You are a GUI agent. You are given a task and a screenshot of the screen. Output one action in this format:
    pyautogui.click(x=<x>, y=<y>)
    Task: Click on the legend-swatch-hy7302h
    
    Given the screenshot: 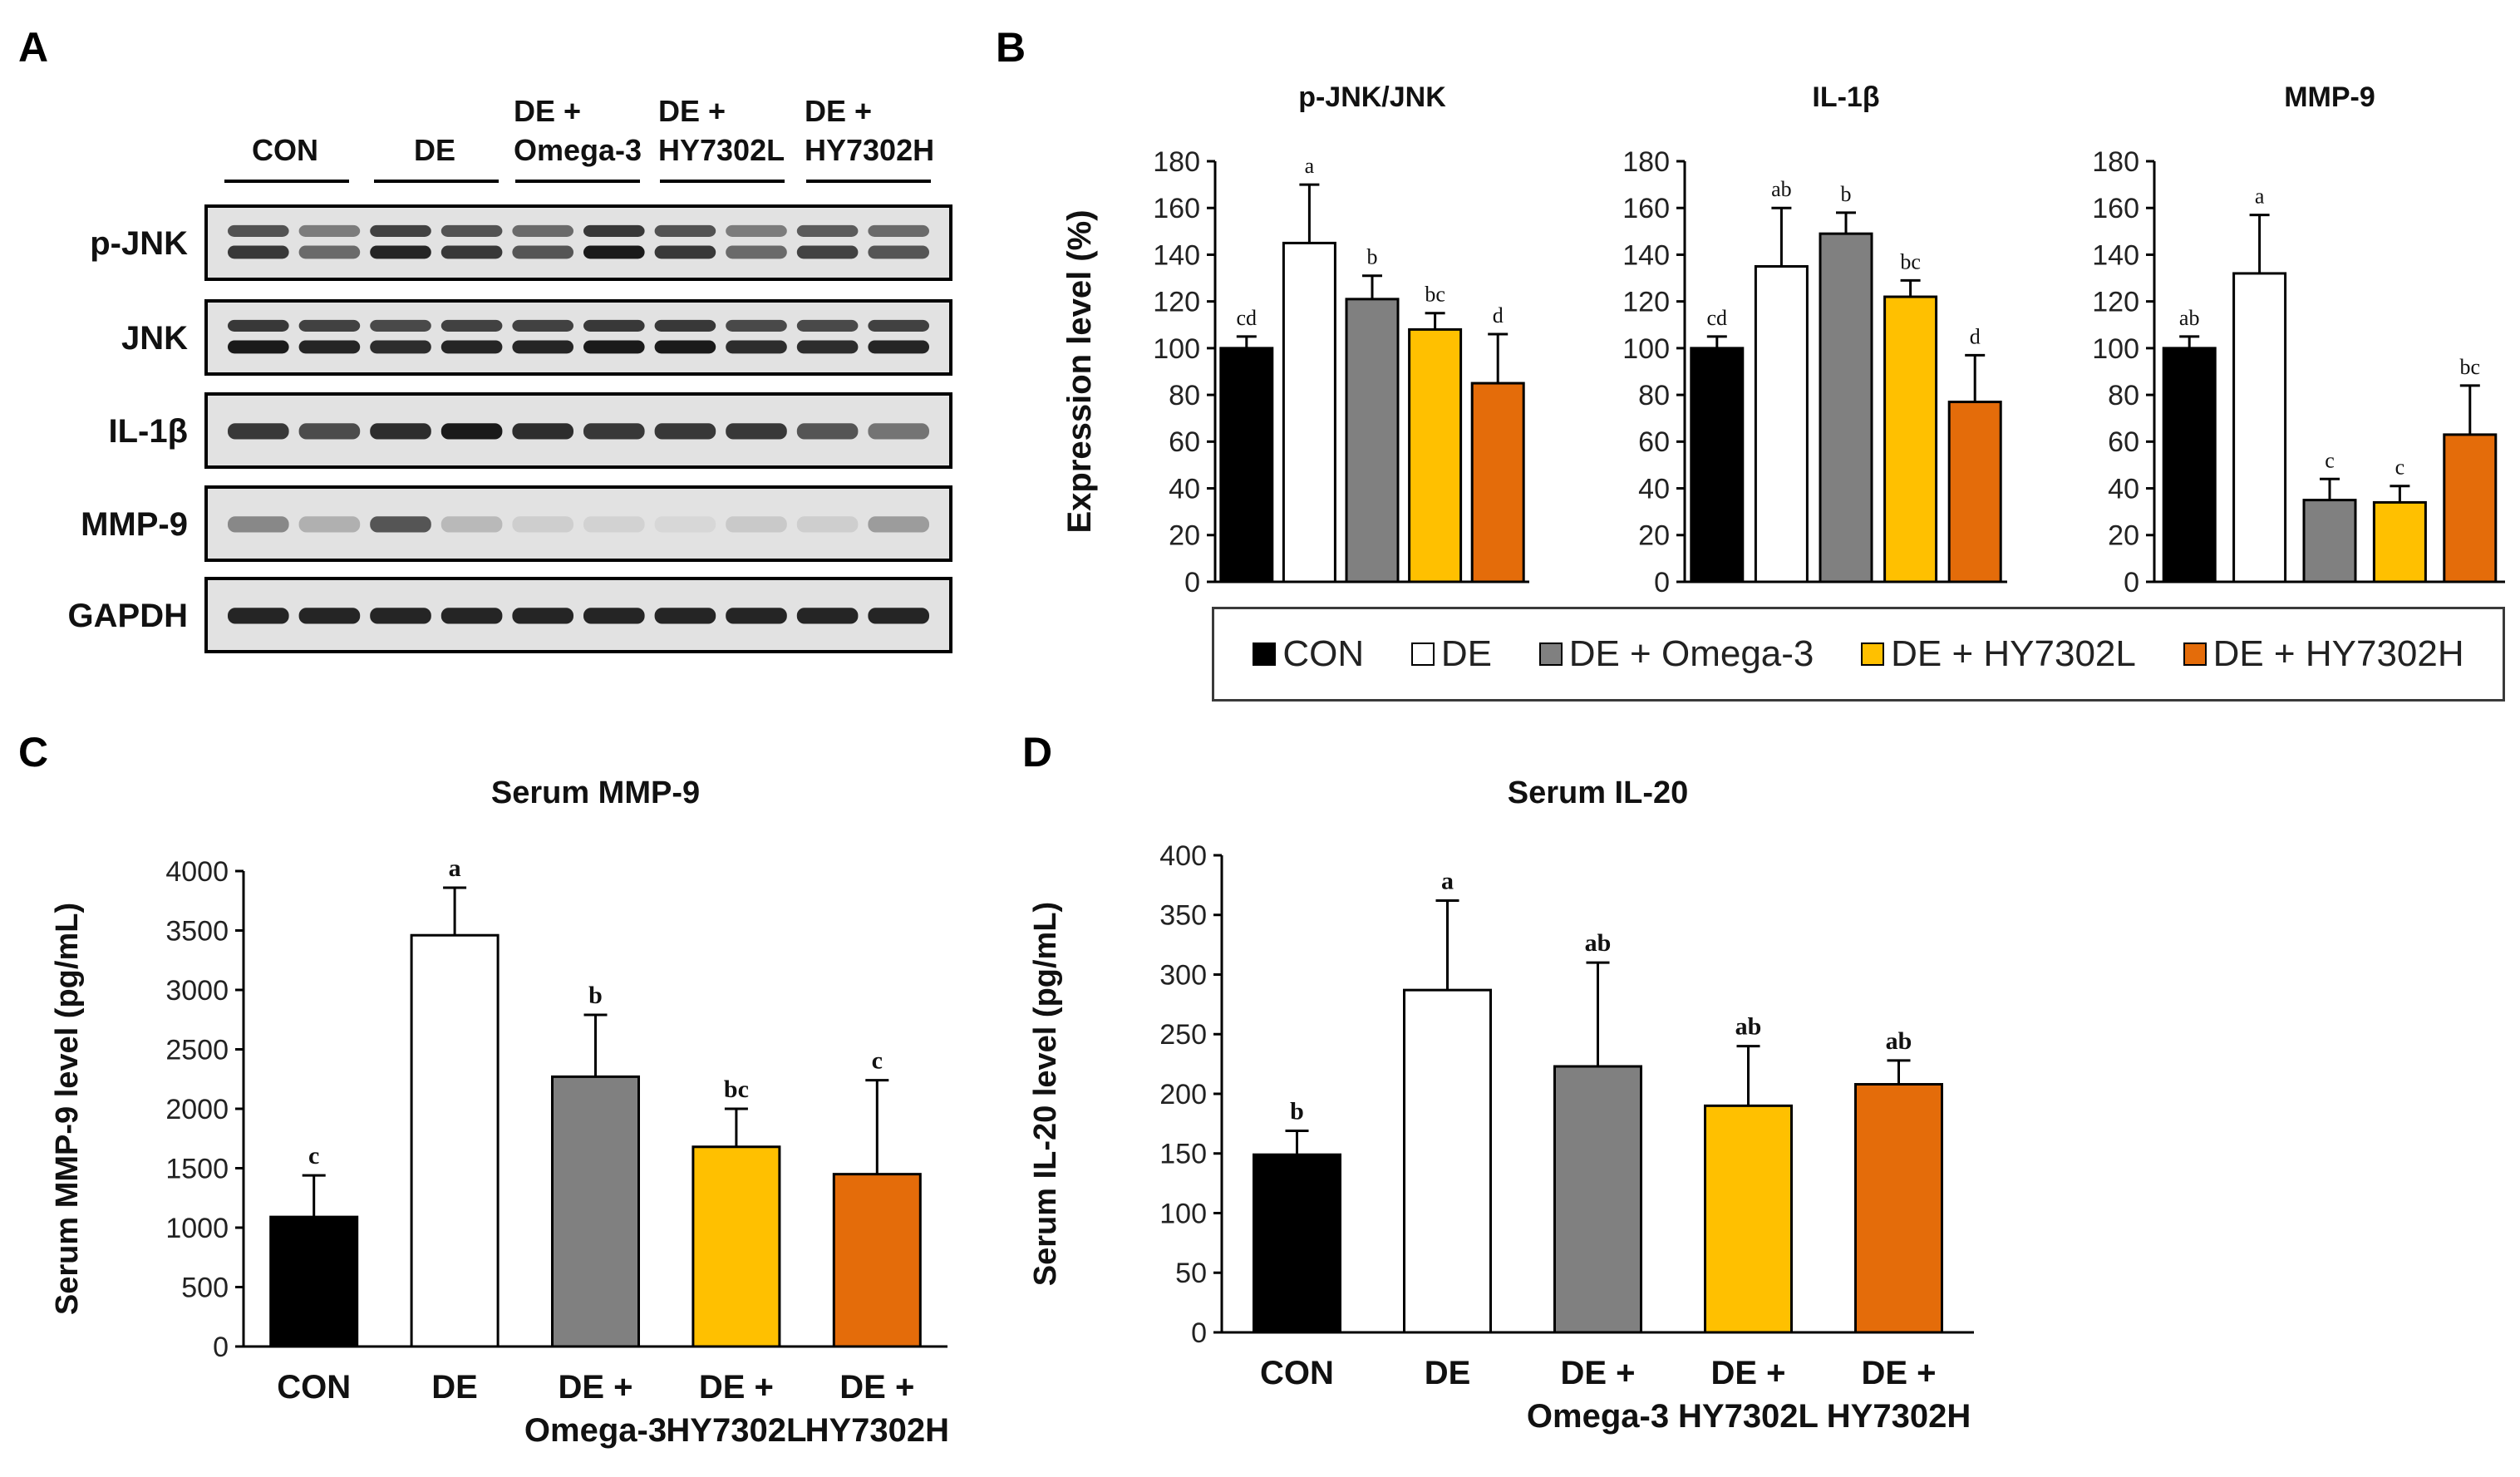 What is the action you would take?
    pyautogui.click(x=2195, y=654)
    